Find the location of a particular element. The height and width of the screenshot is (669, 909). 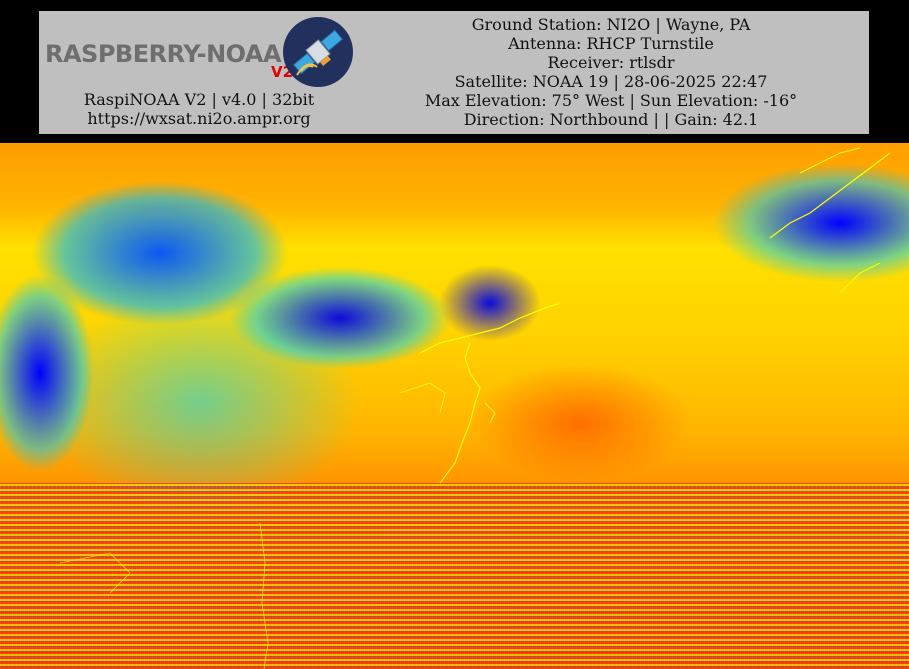

ground-station-text: Ground Station: NI2O | Wayne, PA is located at coordinates (611, 24).